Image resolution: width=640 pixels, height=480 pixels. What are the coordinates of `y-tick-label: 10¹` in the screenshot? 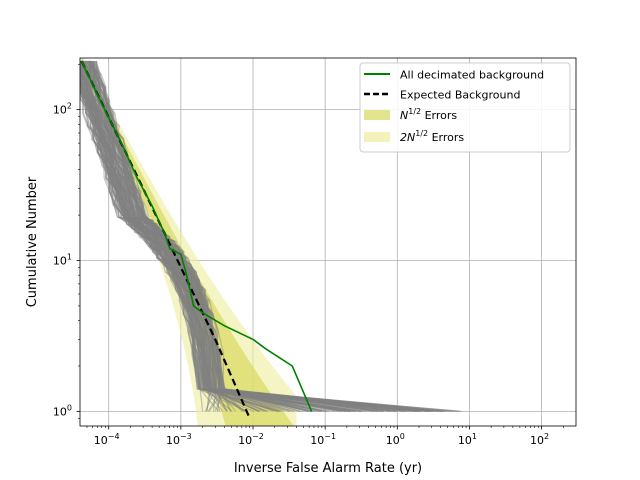 It's located at (62, 260).